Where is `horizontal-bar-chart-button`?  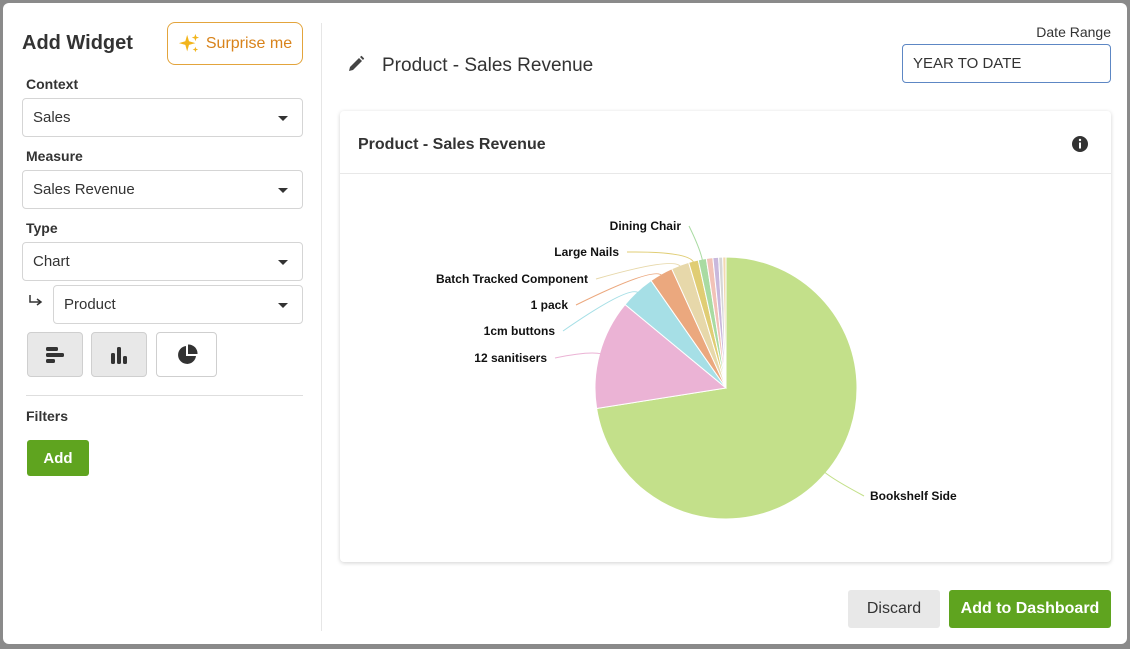
horizontal-bar-chart-button is located at coordinates (55, 354).